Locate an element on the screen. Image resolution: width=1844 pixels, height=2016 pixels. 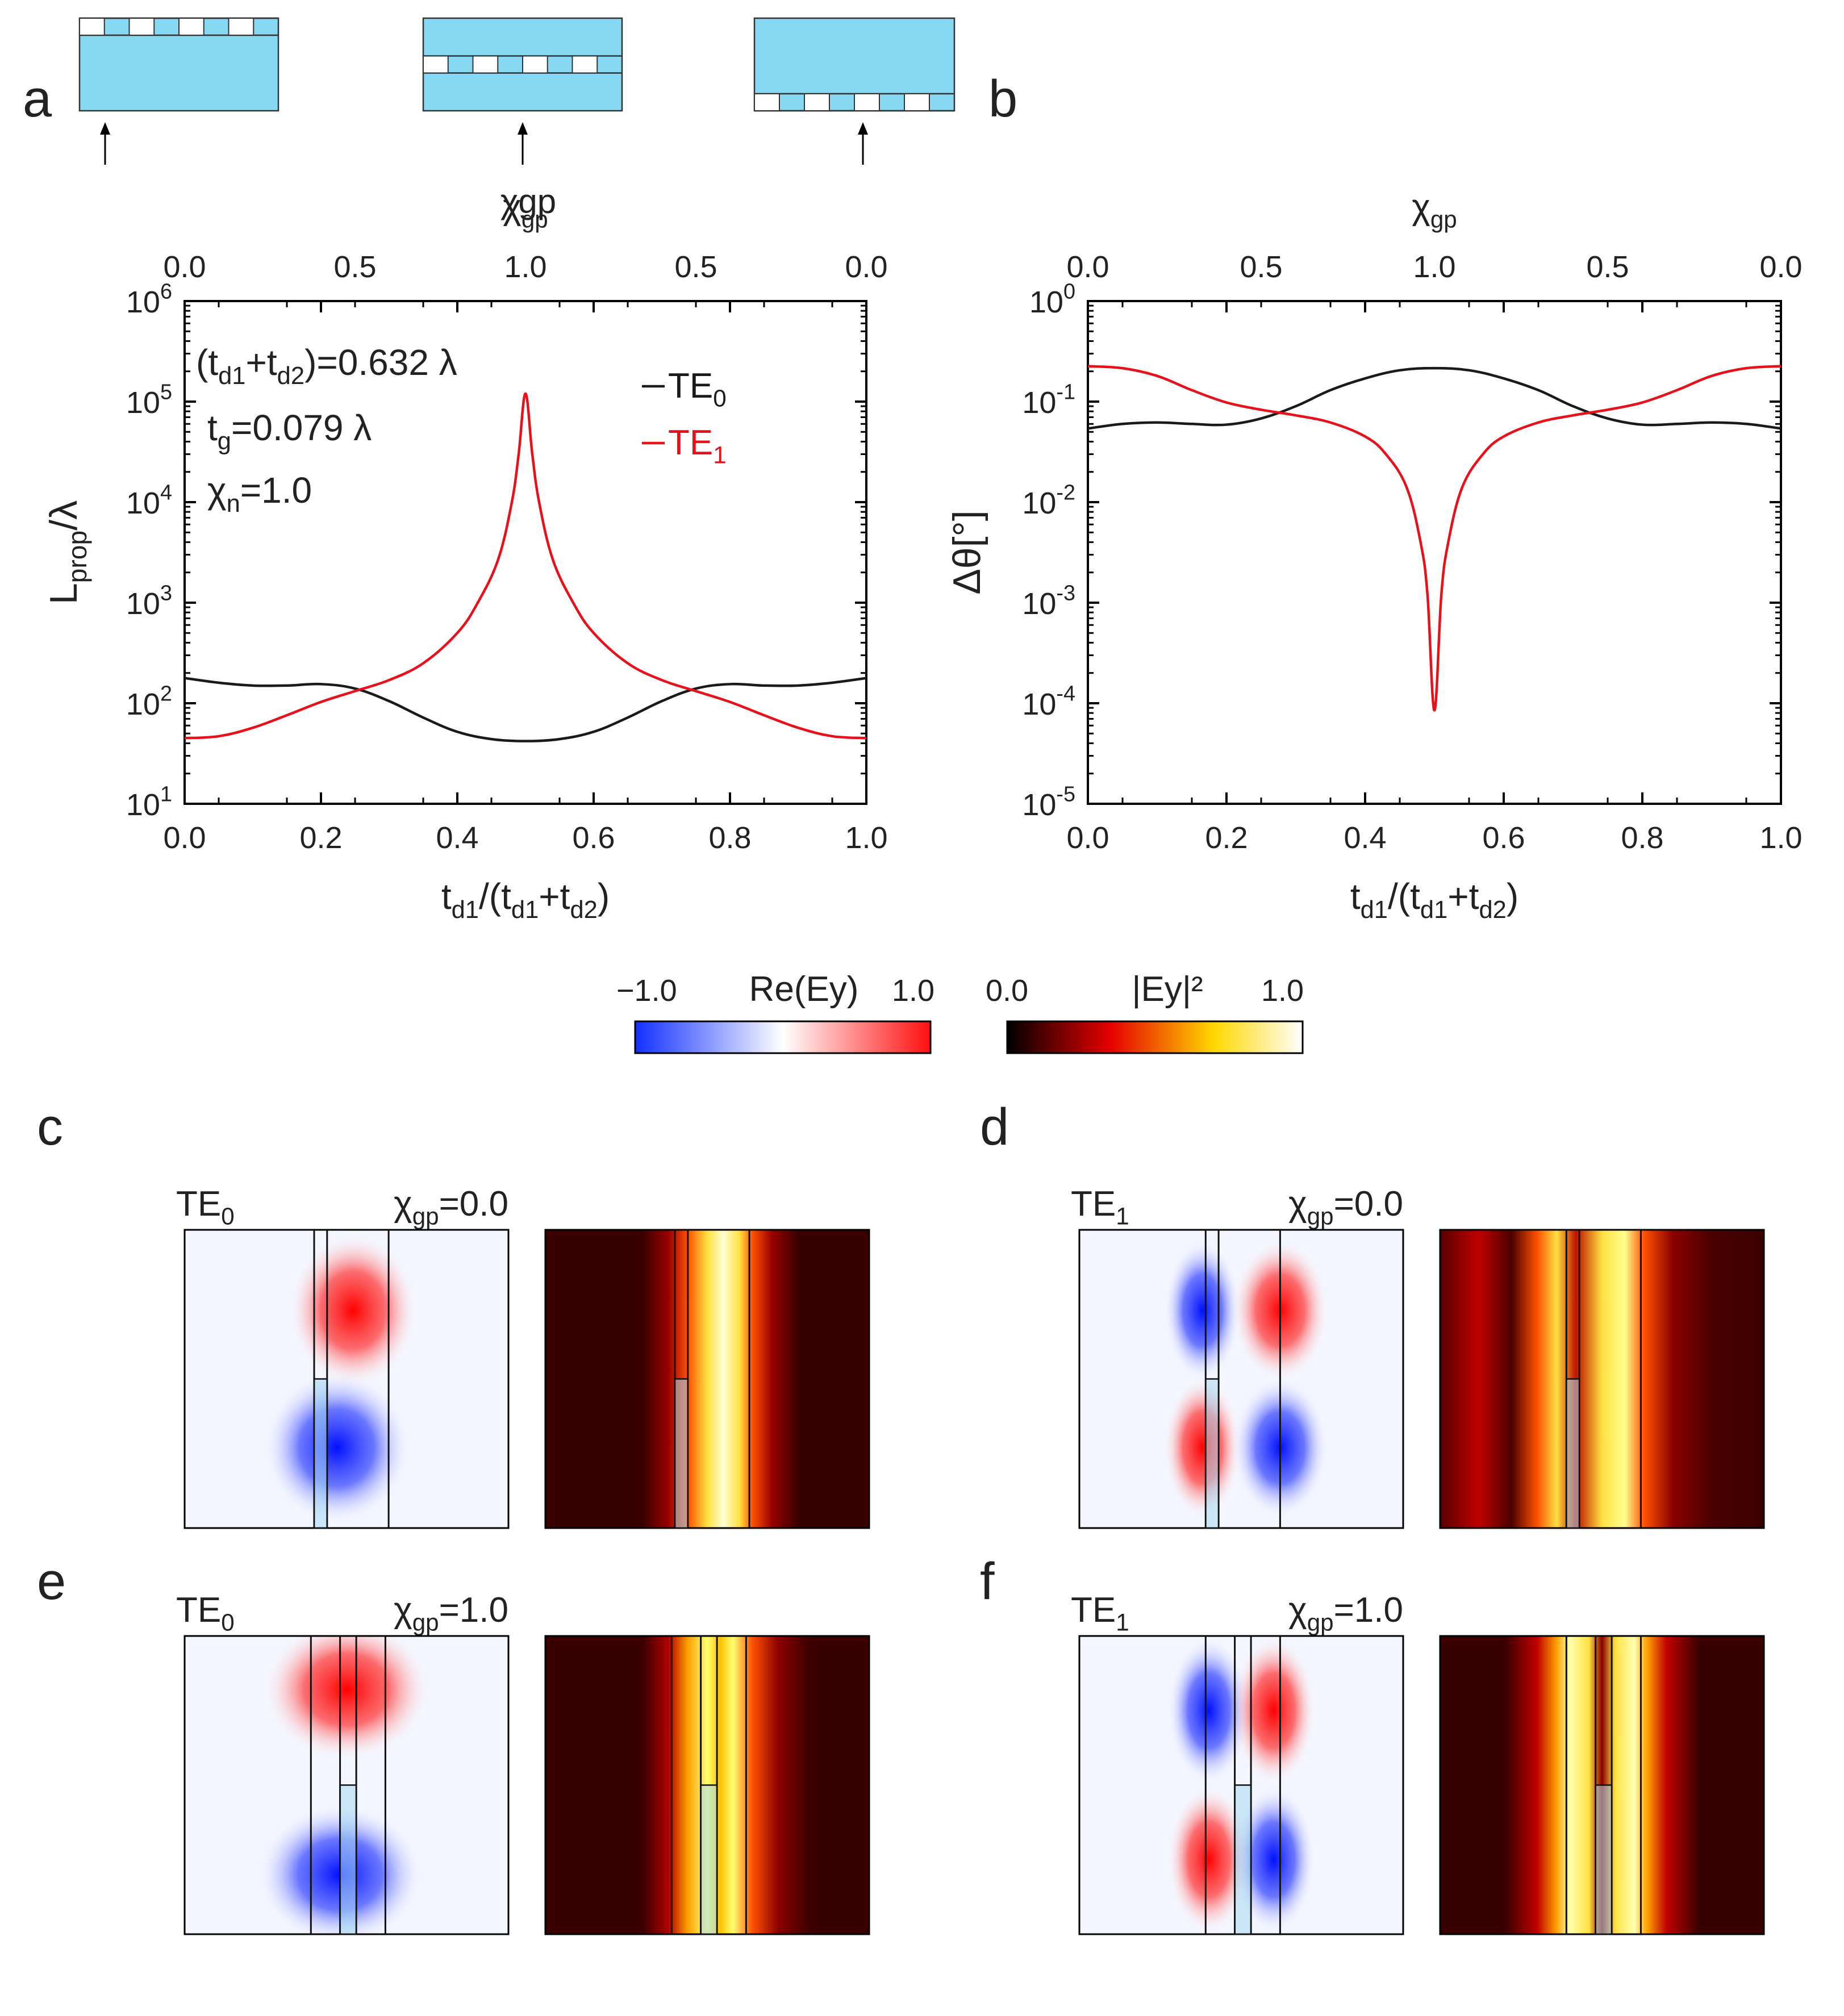
y-tick-label: 10⁴ is located at coordinates (149, 501).